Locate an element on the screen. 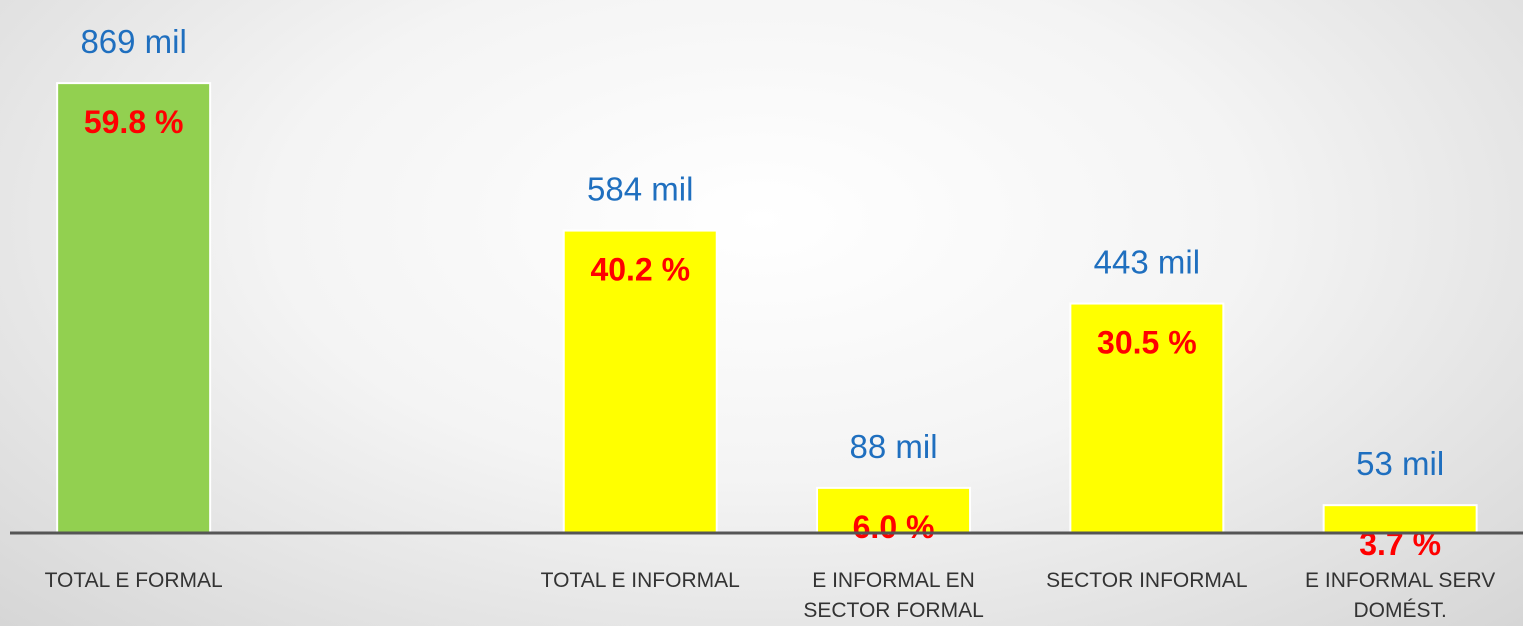 The height and width of the screenshot is (626, 1523). x-tick-label: E INFORMAL EN SECTOR FORMAL is located at coordinates (893, 595).